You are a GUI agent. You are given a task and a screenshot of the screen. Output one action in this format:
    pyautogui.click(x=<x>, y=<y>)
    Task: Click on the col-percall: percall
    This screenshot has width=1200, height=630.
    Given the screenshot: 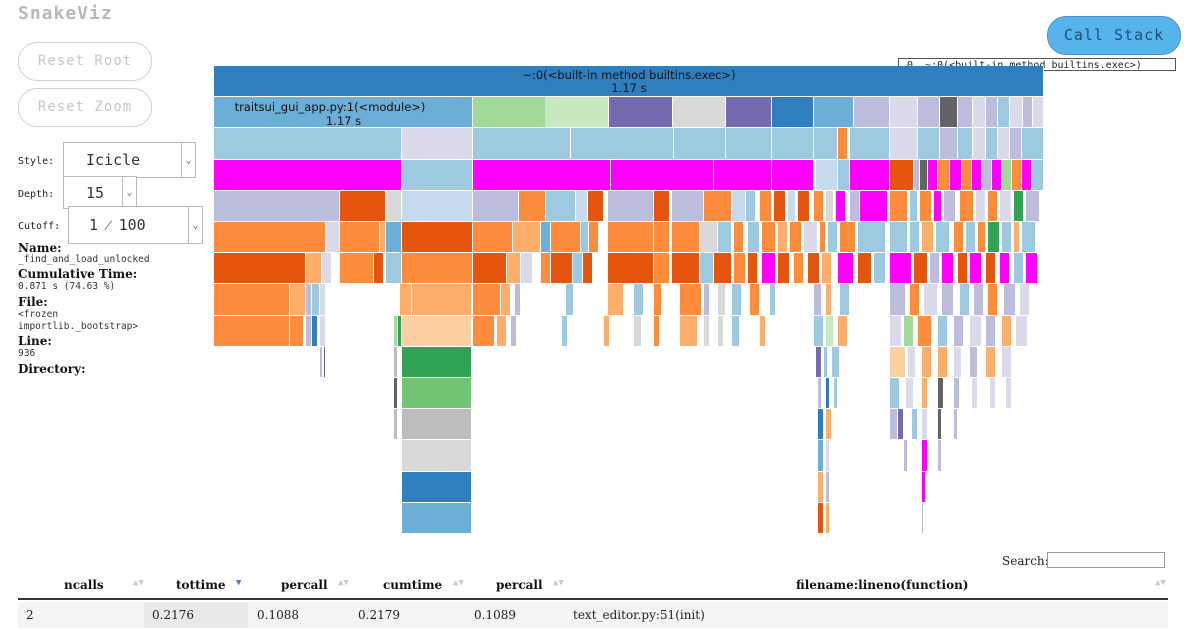 What is the action you would take?
    pyautogui.click(x=304, y=585)
    